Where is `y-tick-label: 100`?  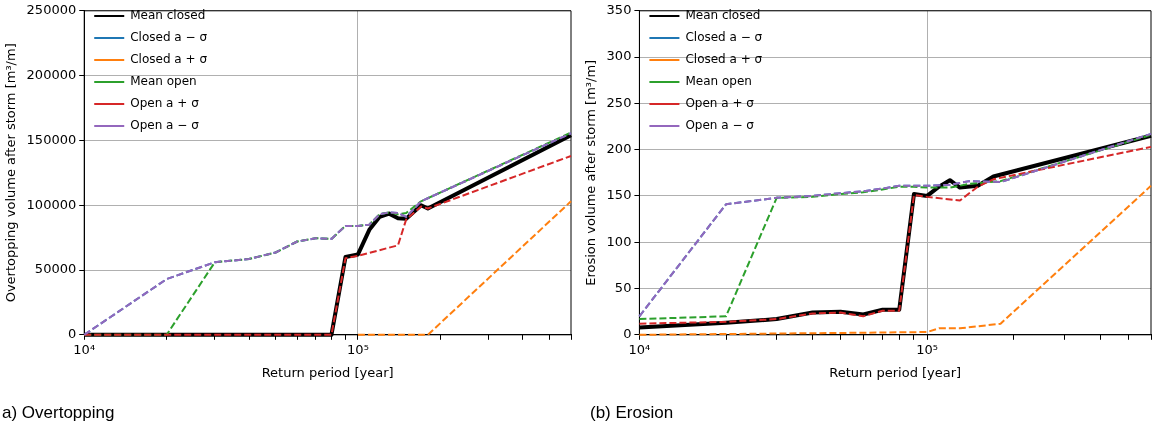
y-tick-label: 100 is located at coordinates (619, 241).